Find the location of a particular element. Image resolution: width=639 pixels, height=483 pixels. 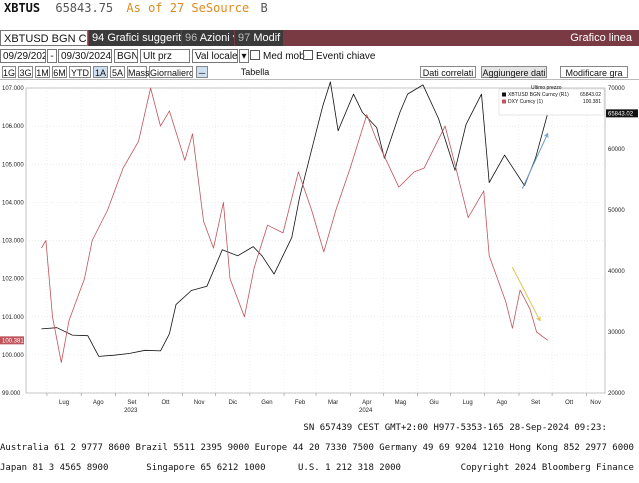

year-label-2024: 2024 is located at coordinates (366, 410).